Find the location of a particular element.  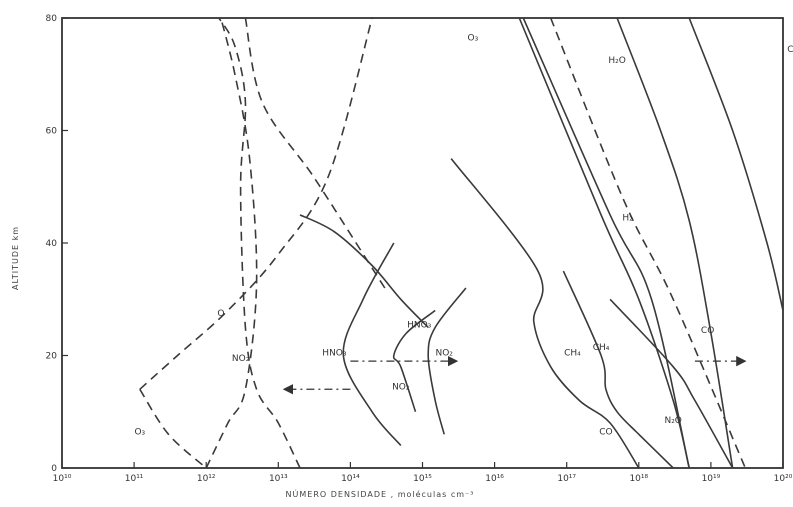

curve-label: H₂O is located at coordinates (616, 61).